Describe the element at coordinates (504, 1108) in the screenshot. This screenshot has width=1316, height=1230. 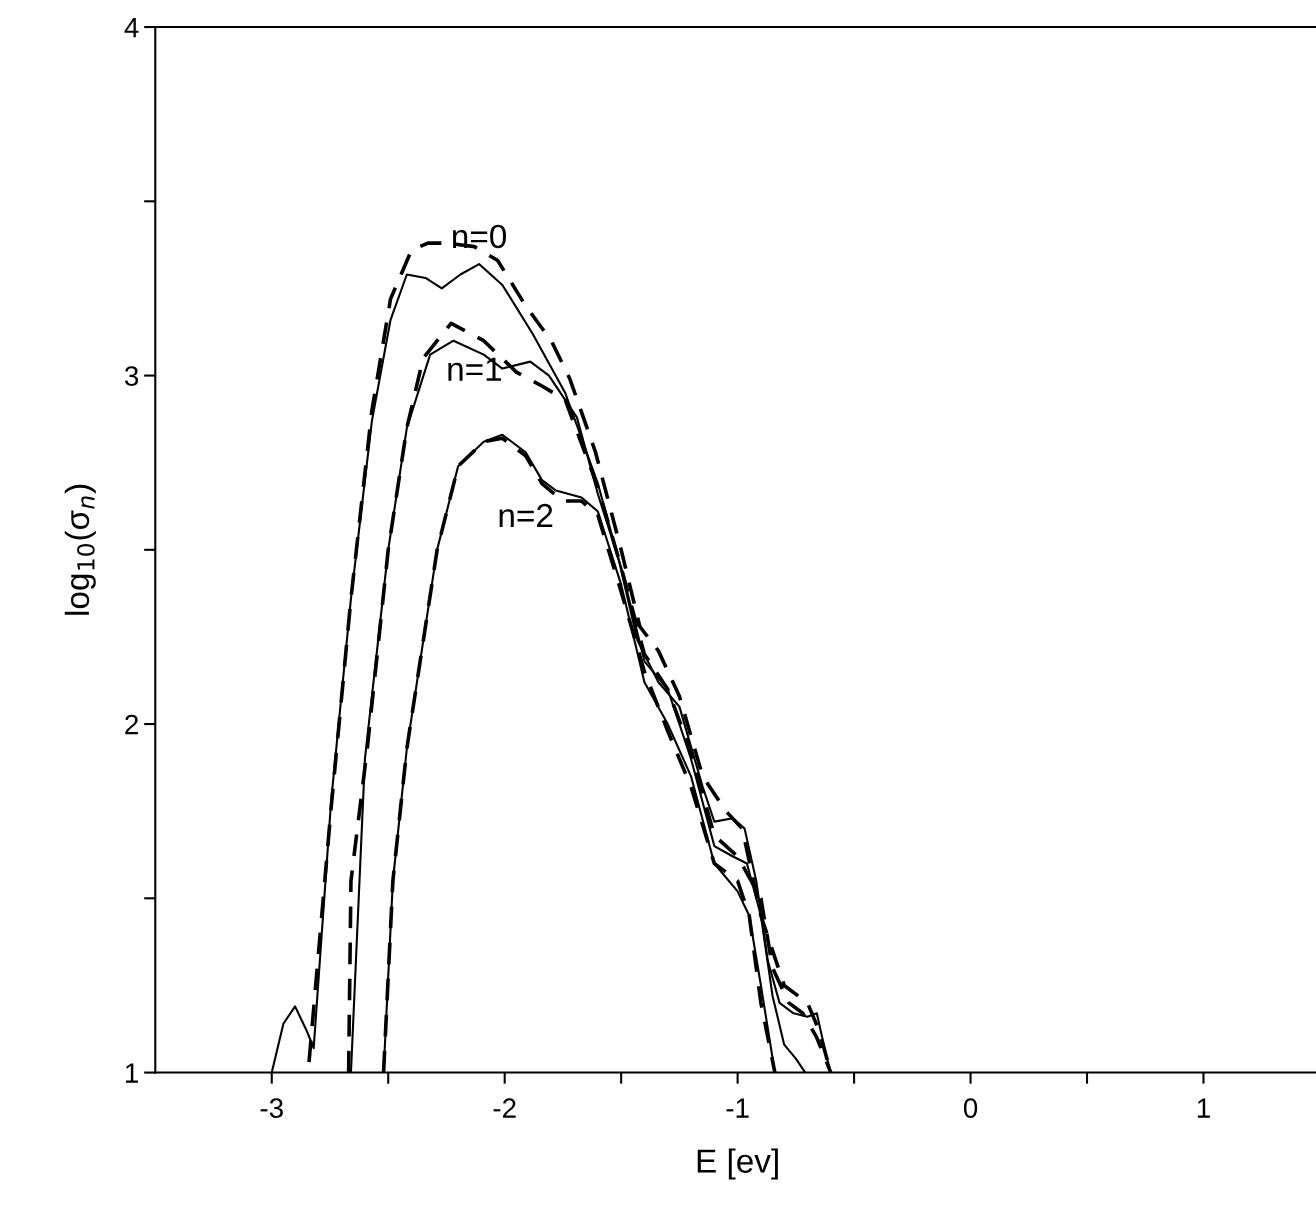
I see `x-tick-label: -2` at that location.